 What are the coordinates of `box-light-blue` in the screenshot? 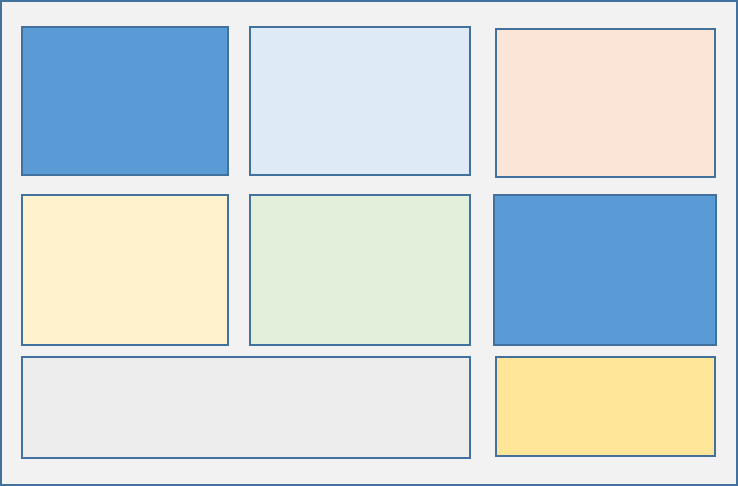 It's located at (360, 101).